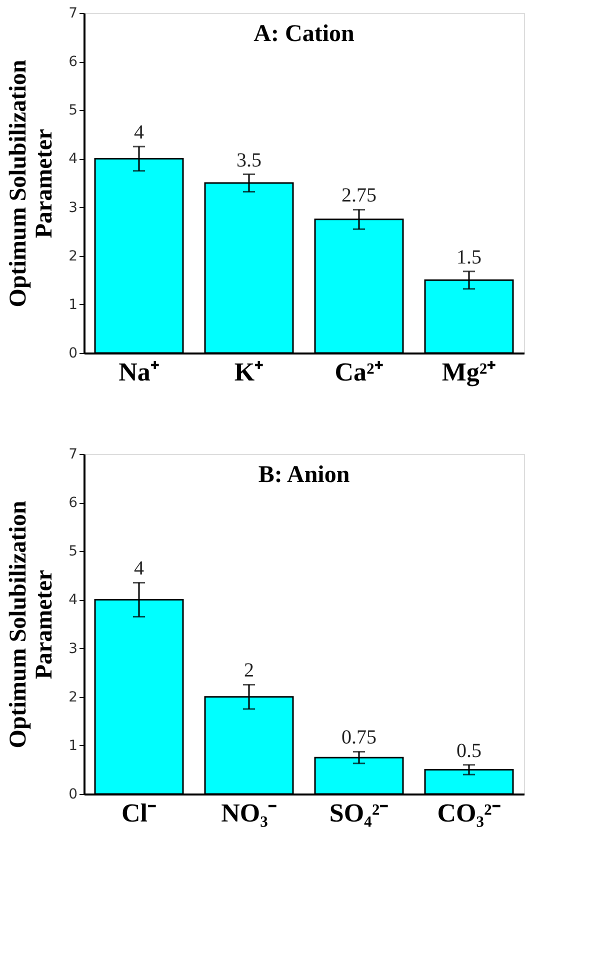  Describe the element at coordinates (139, 372) in the screenshot. I see `x-tick-label: Na⁺` at that location.